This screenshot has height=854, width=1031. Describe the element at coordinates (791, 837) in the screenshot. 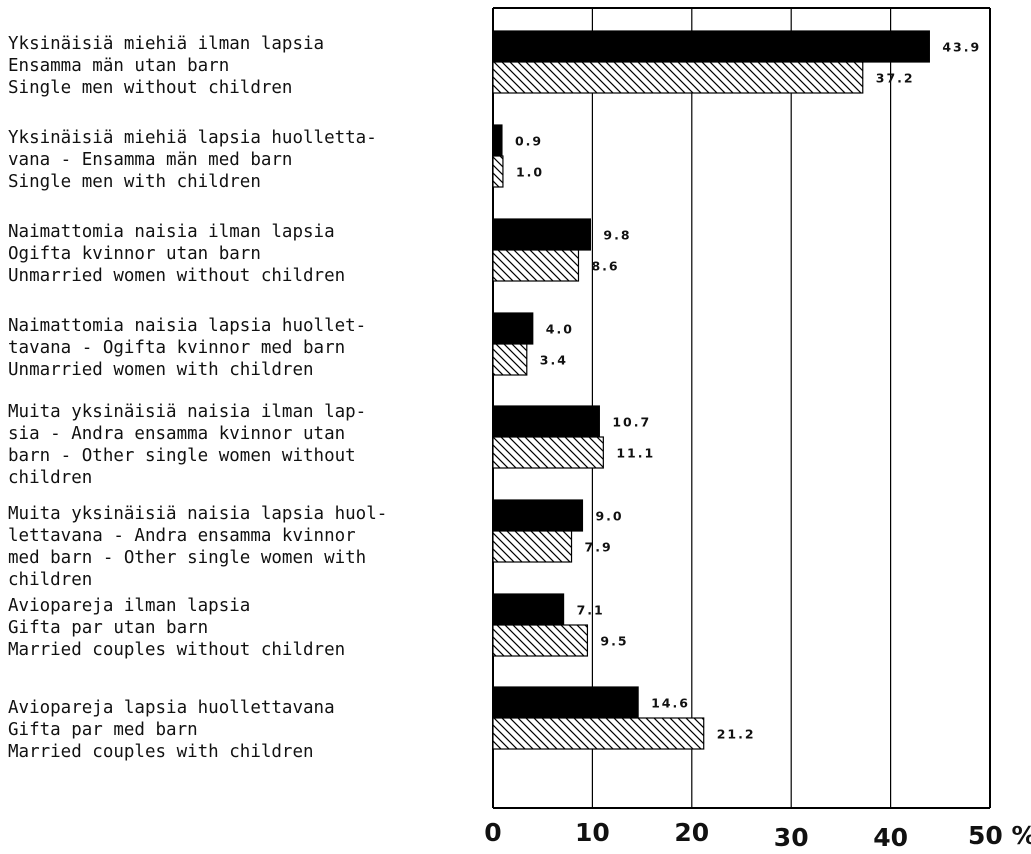

I see `x-tick-label-30: 30` at that location.